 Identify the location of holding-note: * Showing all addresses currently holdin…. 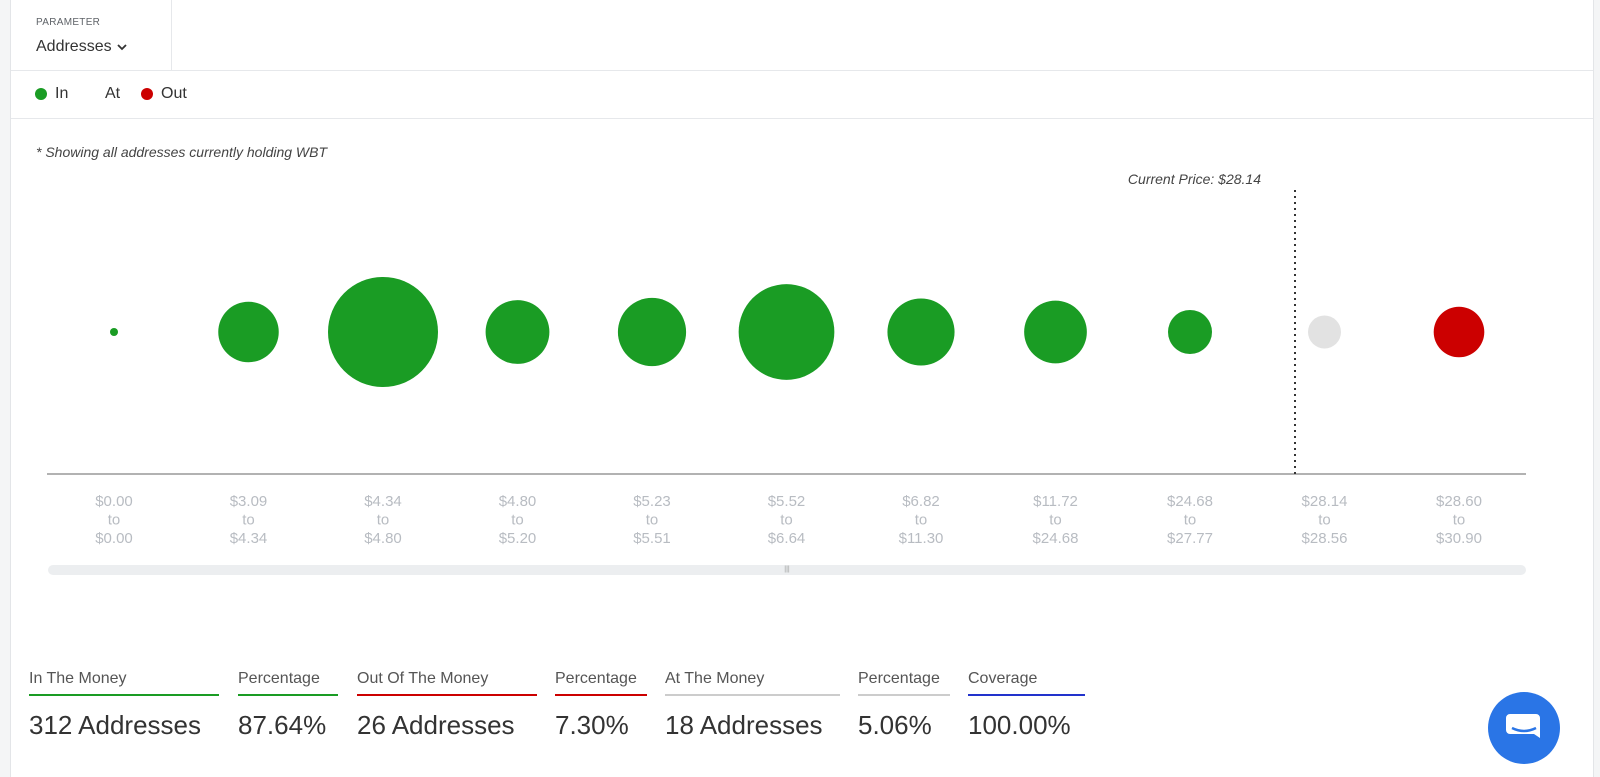
(182, 152).